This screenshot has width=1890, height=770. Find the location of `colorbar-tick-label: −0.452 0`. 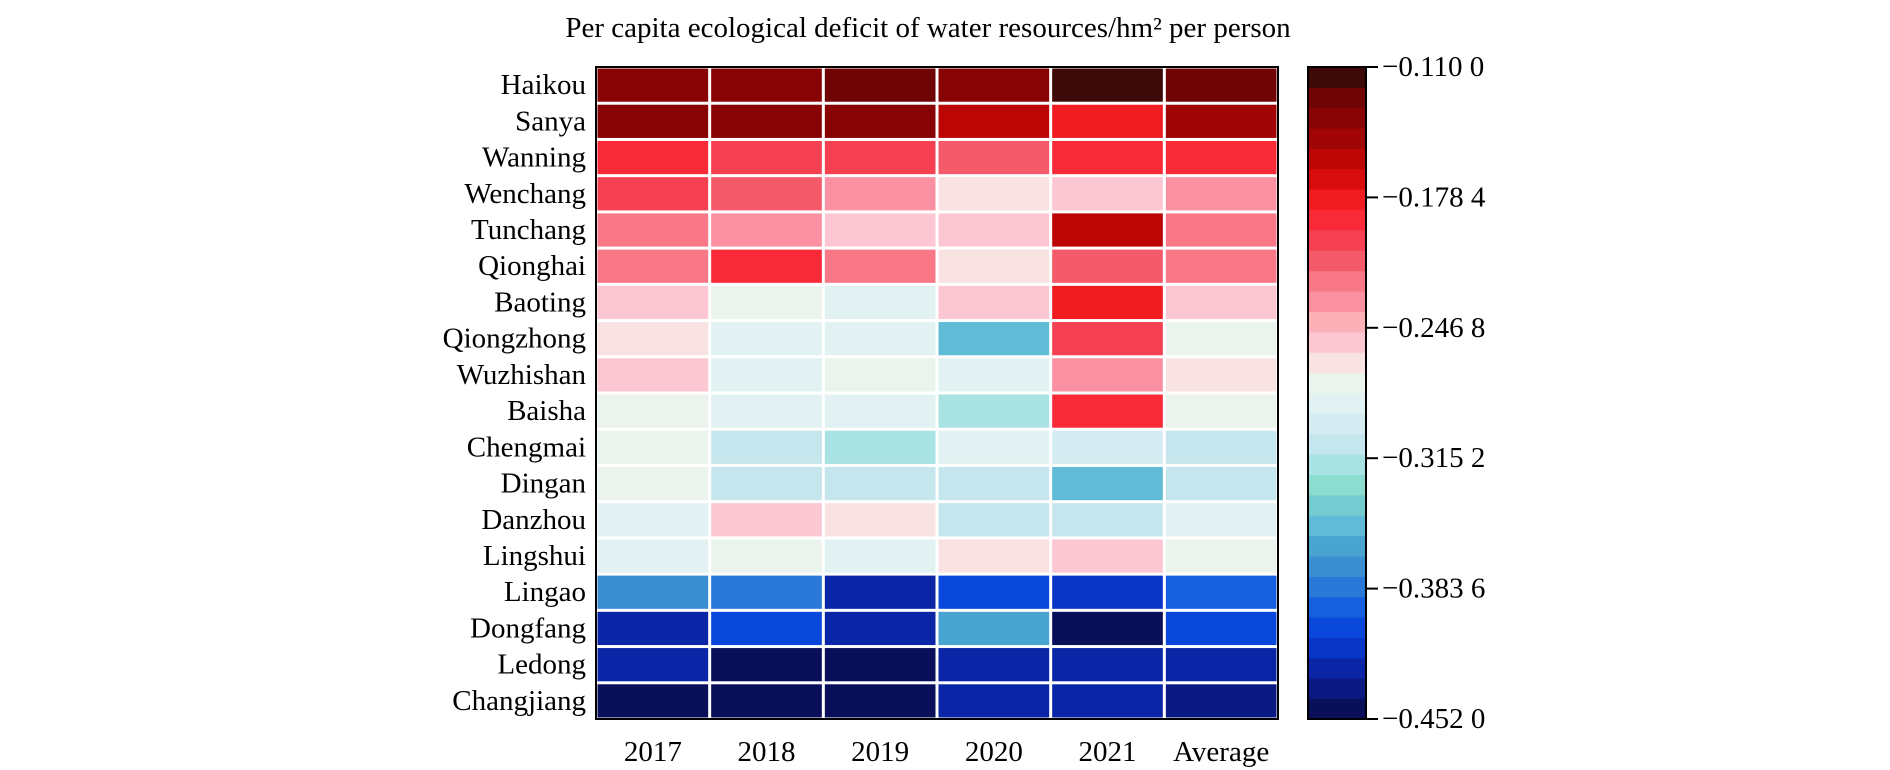

colorbar-tick-label: −0.452 0 is located at coordinates (1433, 719).